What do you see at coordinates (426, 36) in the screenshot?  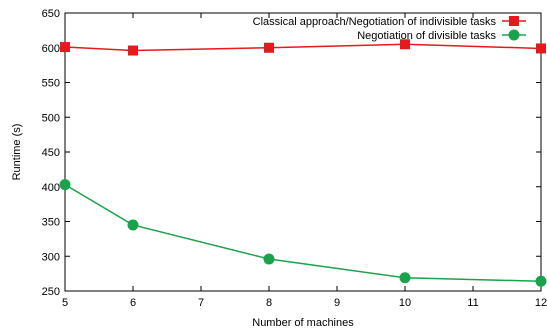 I see `legend-label: Negotiation of divisible tasks` at bounding box center [426, 36].